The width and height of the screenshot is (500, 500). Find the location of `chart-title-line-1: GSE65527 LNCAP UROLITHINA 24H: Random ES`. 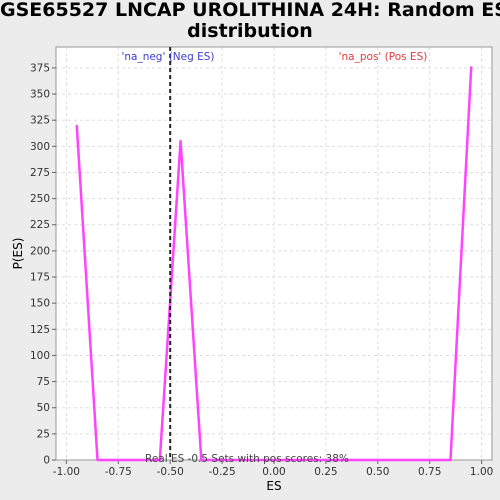

chart-title-line-1: GSE65527 LNCAP UROLITHINA 24H: Random ES is located at coordinates (250, 10).